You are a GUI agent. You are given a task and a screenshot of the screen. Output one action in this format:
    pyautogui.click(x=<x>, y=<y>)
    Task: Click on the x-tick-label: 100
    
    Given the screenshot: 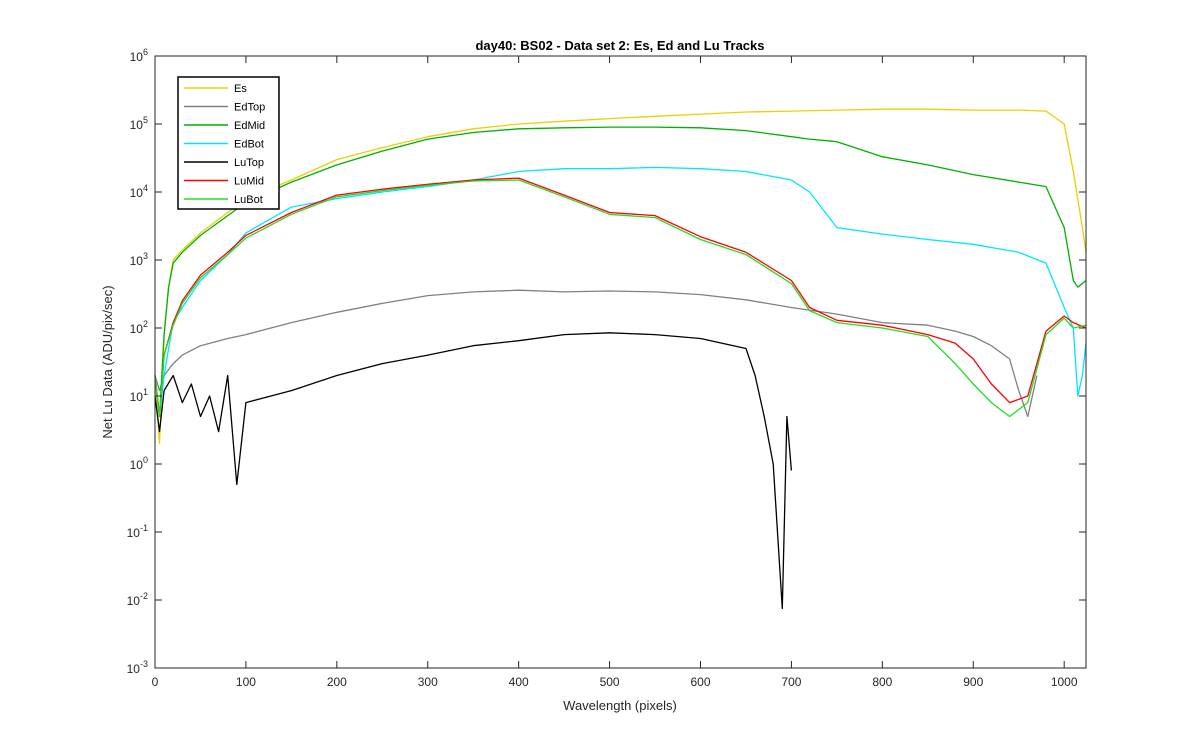 What is the action you would take?
    pyautogui.click(x=246, y=682)
    